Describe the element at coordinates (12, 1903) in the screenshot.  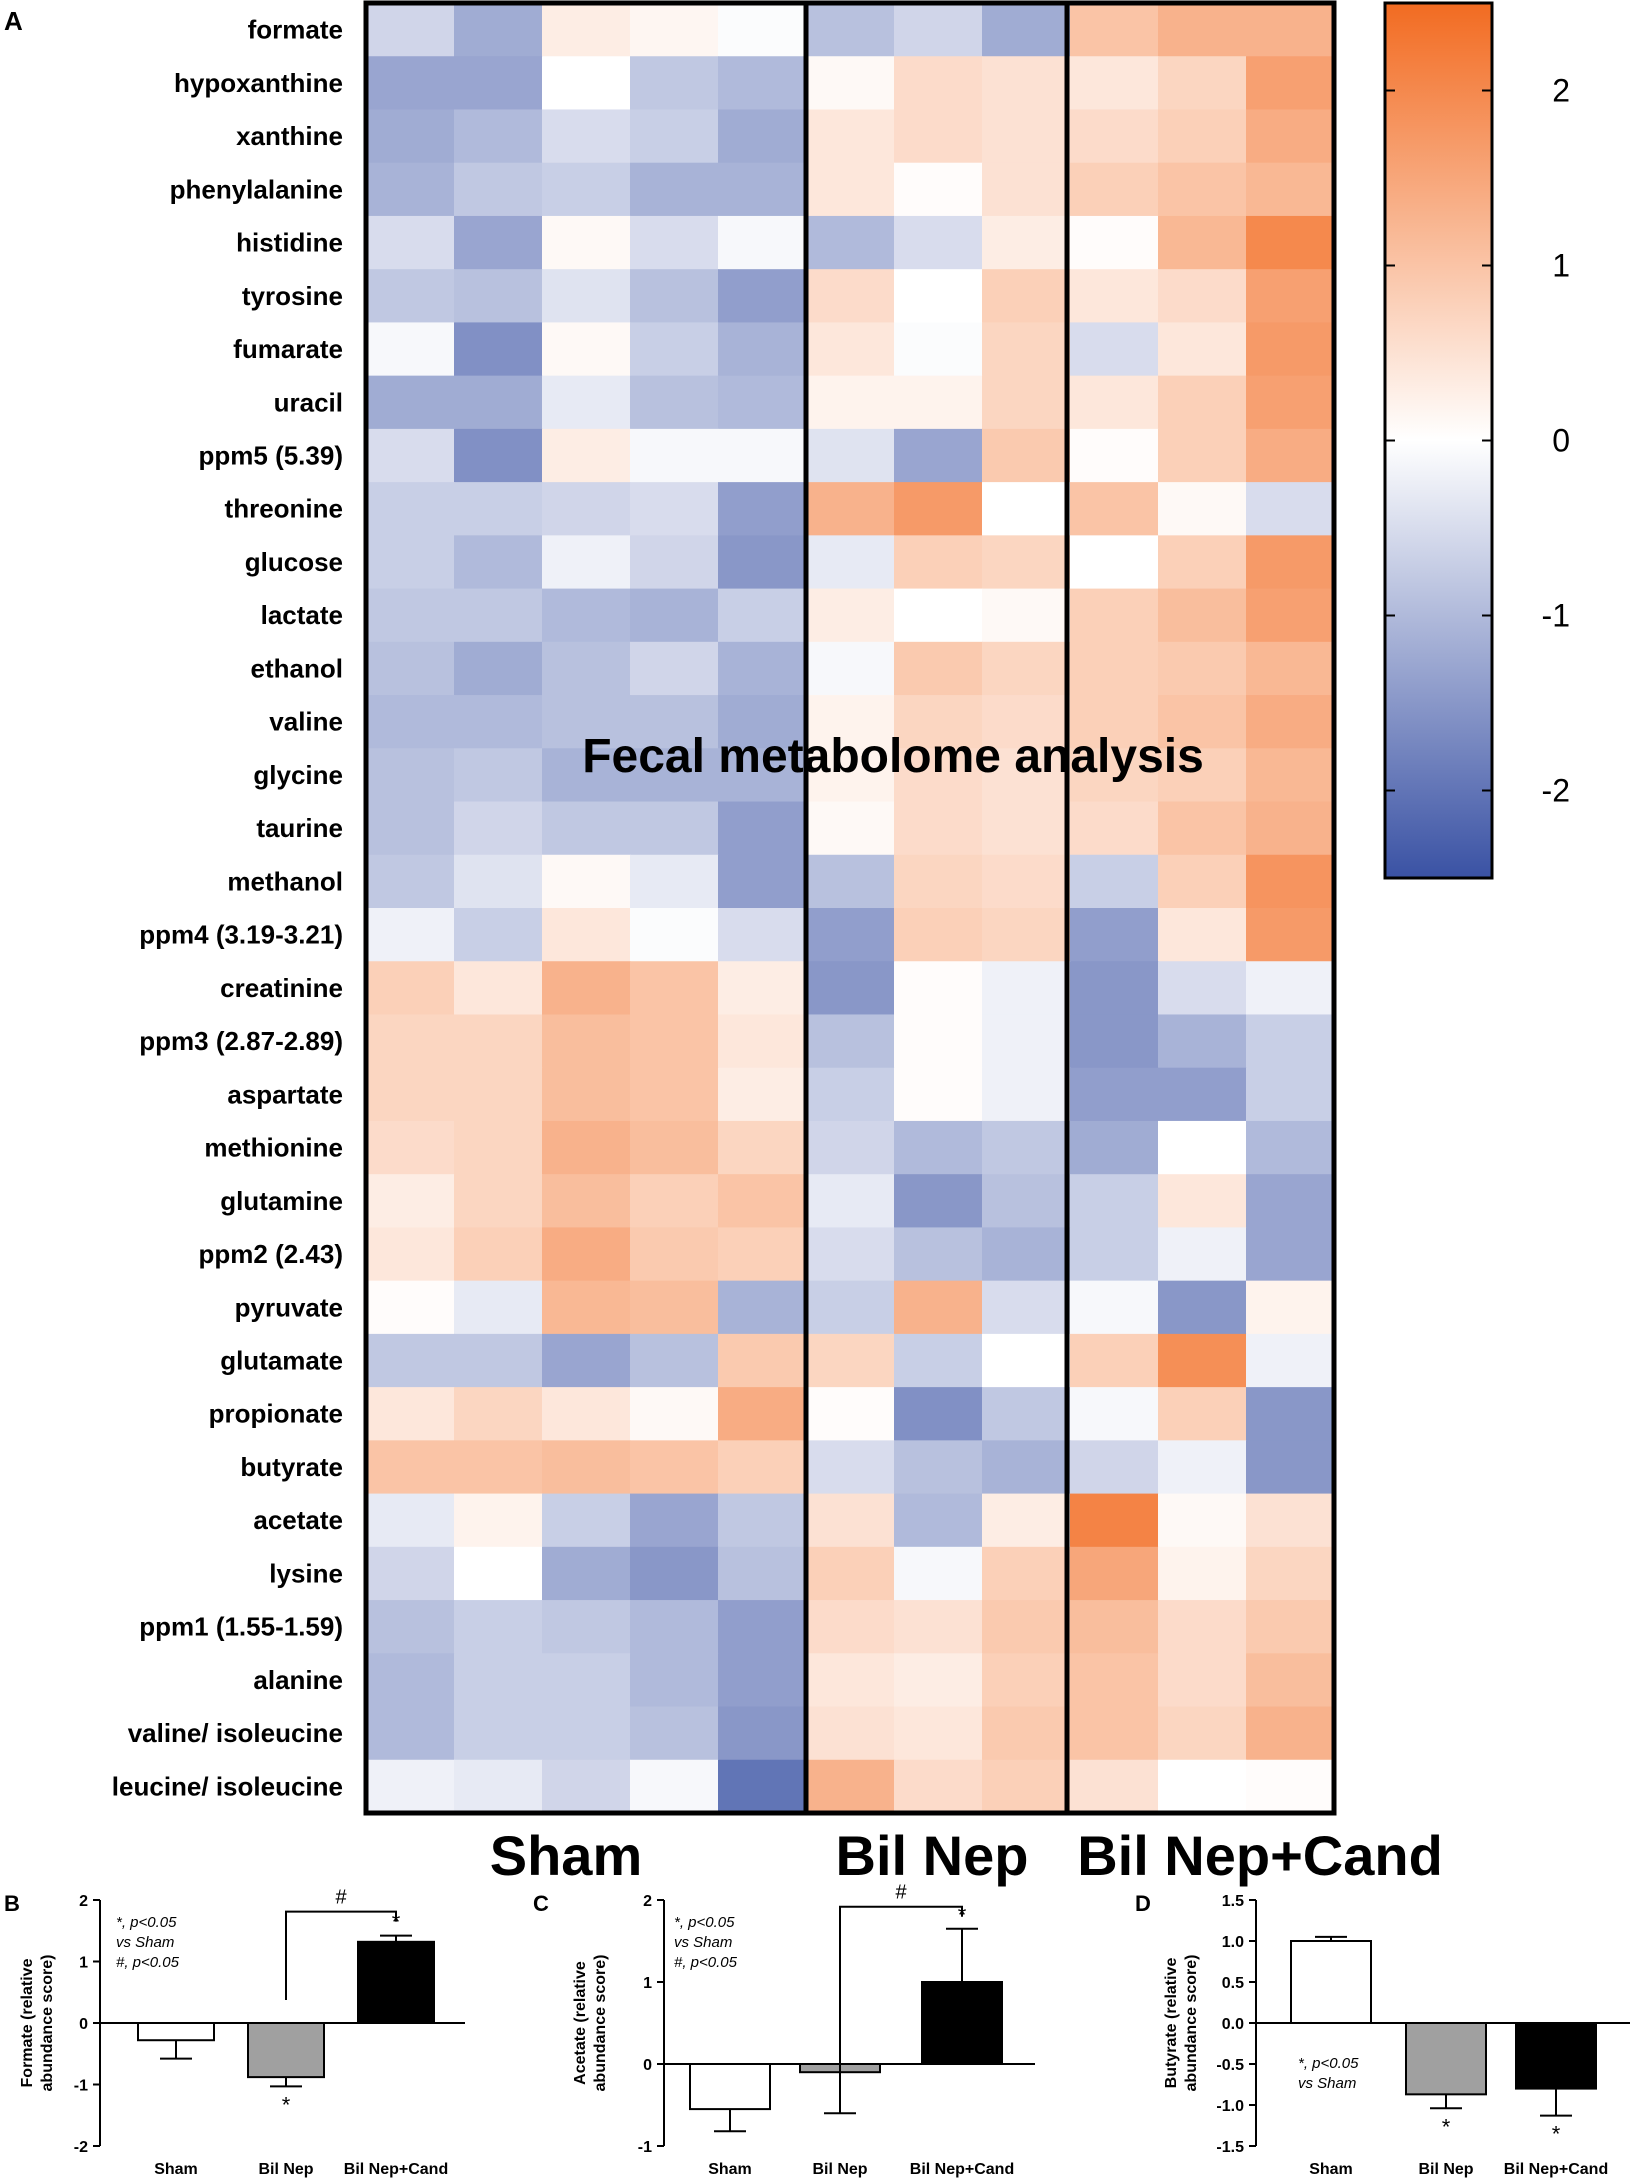
I see `panel-label-b: B` at that location.